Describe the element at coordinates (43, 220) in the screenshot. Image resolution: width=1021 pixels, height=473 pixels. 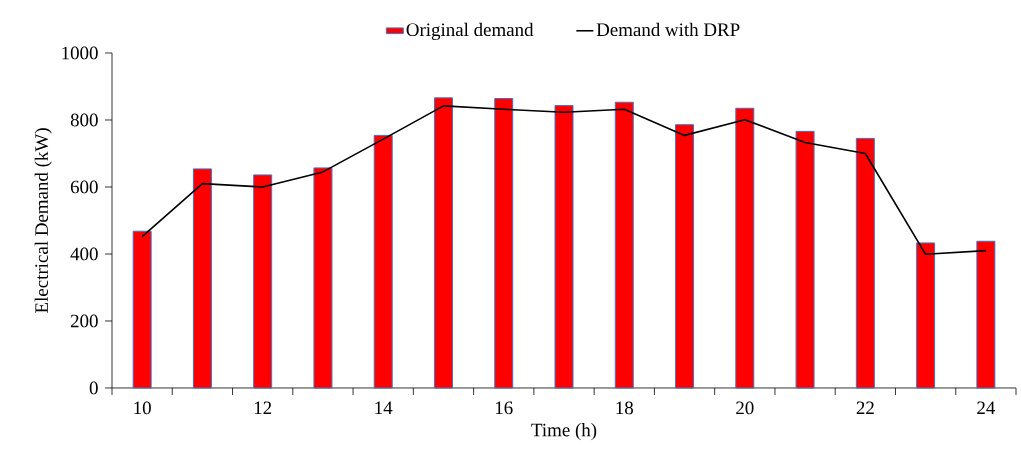
I see `y-axis-title: Electrical Demand (kW)` at that location.